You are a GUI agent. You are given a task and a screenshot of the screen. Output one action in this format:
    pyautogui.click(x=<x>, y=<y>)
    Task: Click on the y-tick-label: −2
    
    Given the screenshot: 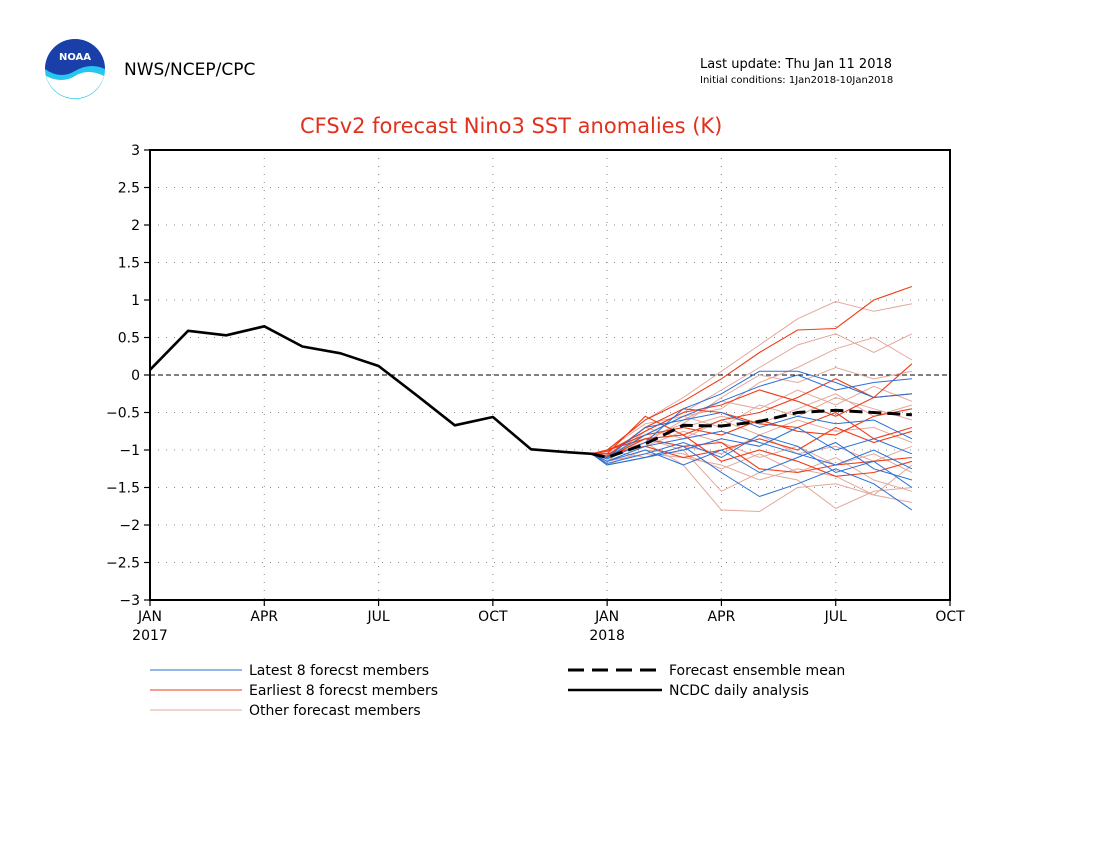 What is the action you would take?
    pyautogui.click(x=129, y=526)
    